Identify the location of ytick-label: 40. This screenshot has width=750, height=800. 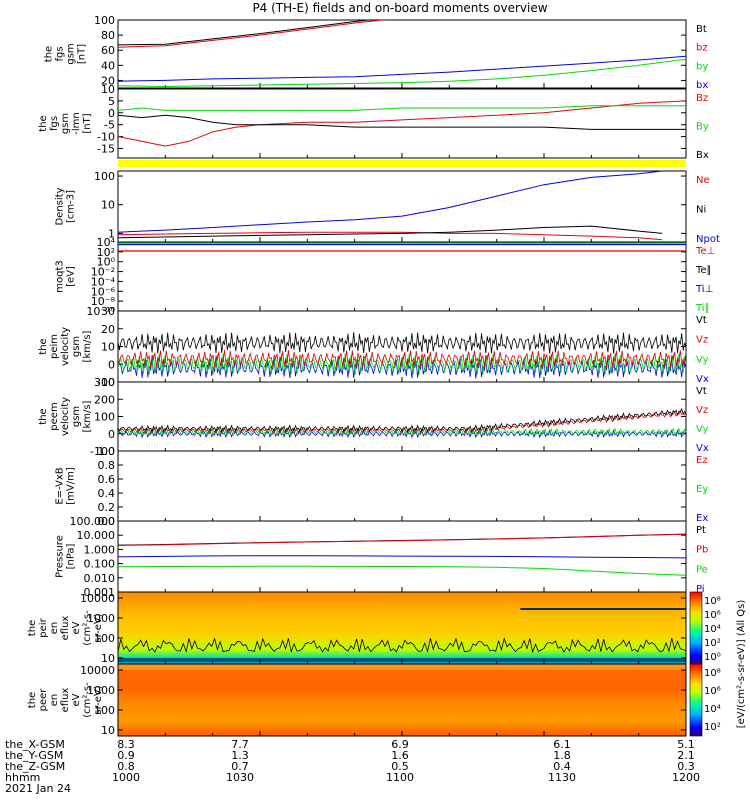
(108, 65).